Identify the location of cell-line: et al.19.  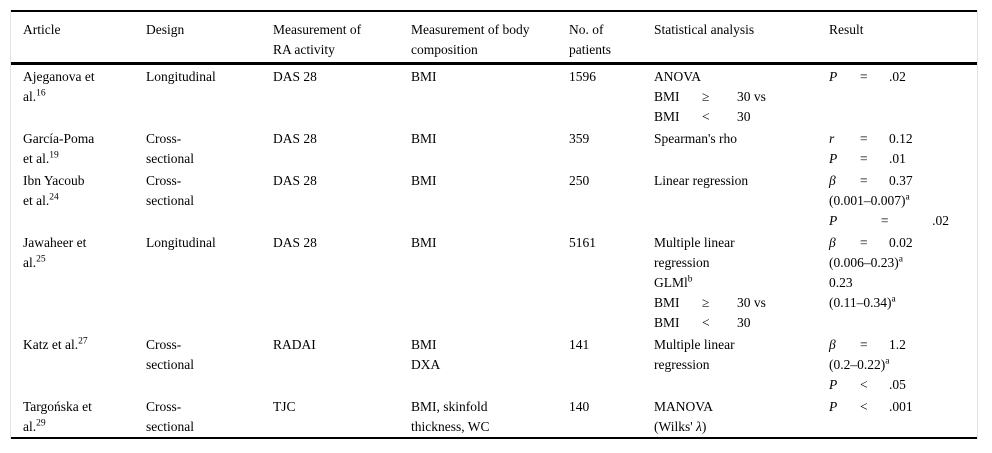
(80, 159).